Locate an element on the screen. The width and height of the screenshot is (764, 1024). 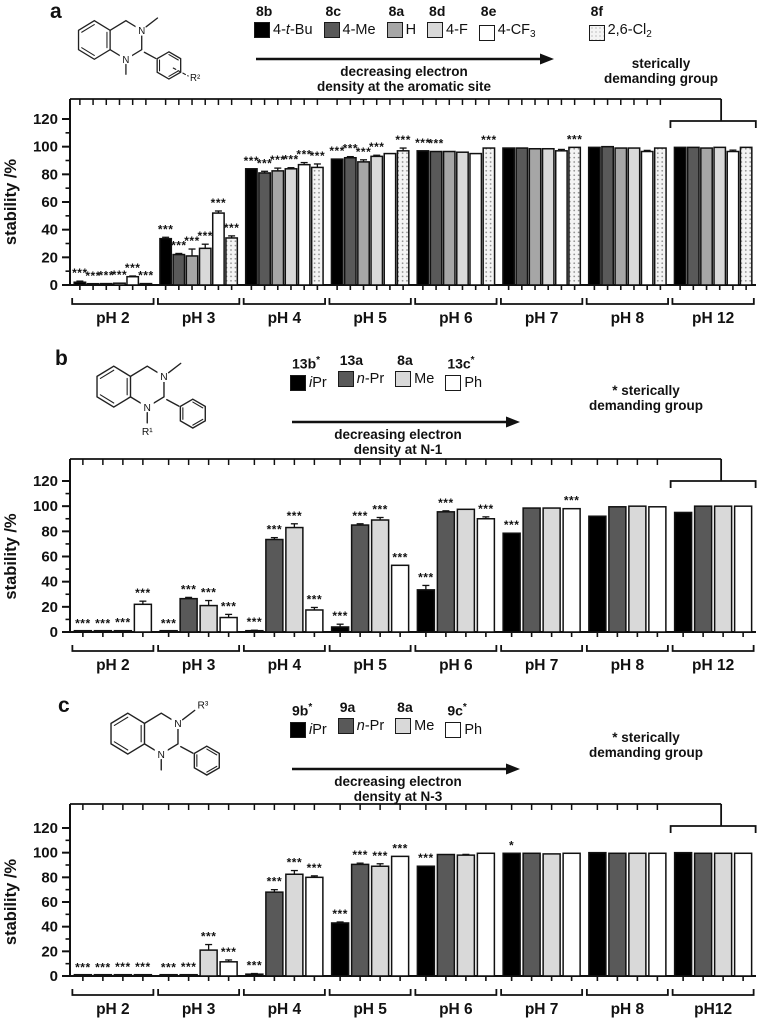
side-note-line: demanding group is located at coordinates (646, 752).